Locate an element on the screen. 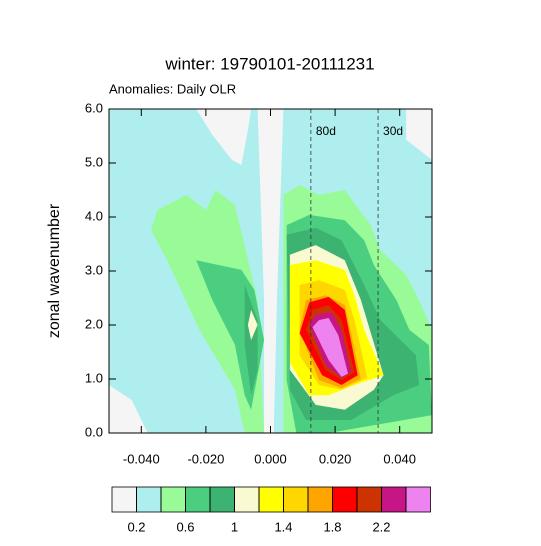 Image resolution: width=541 pixels, height=546 pixels. y-tick-label: 0.0 is located at coordinates (94, 431).